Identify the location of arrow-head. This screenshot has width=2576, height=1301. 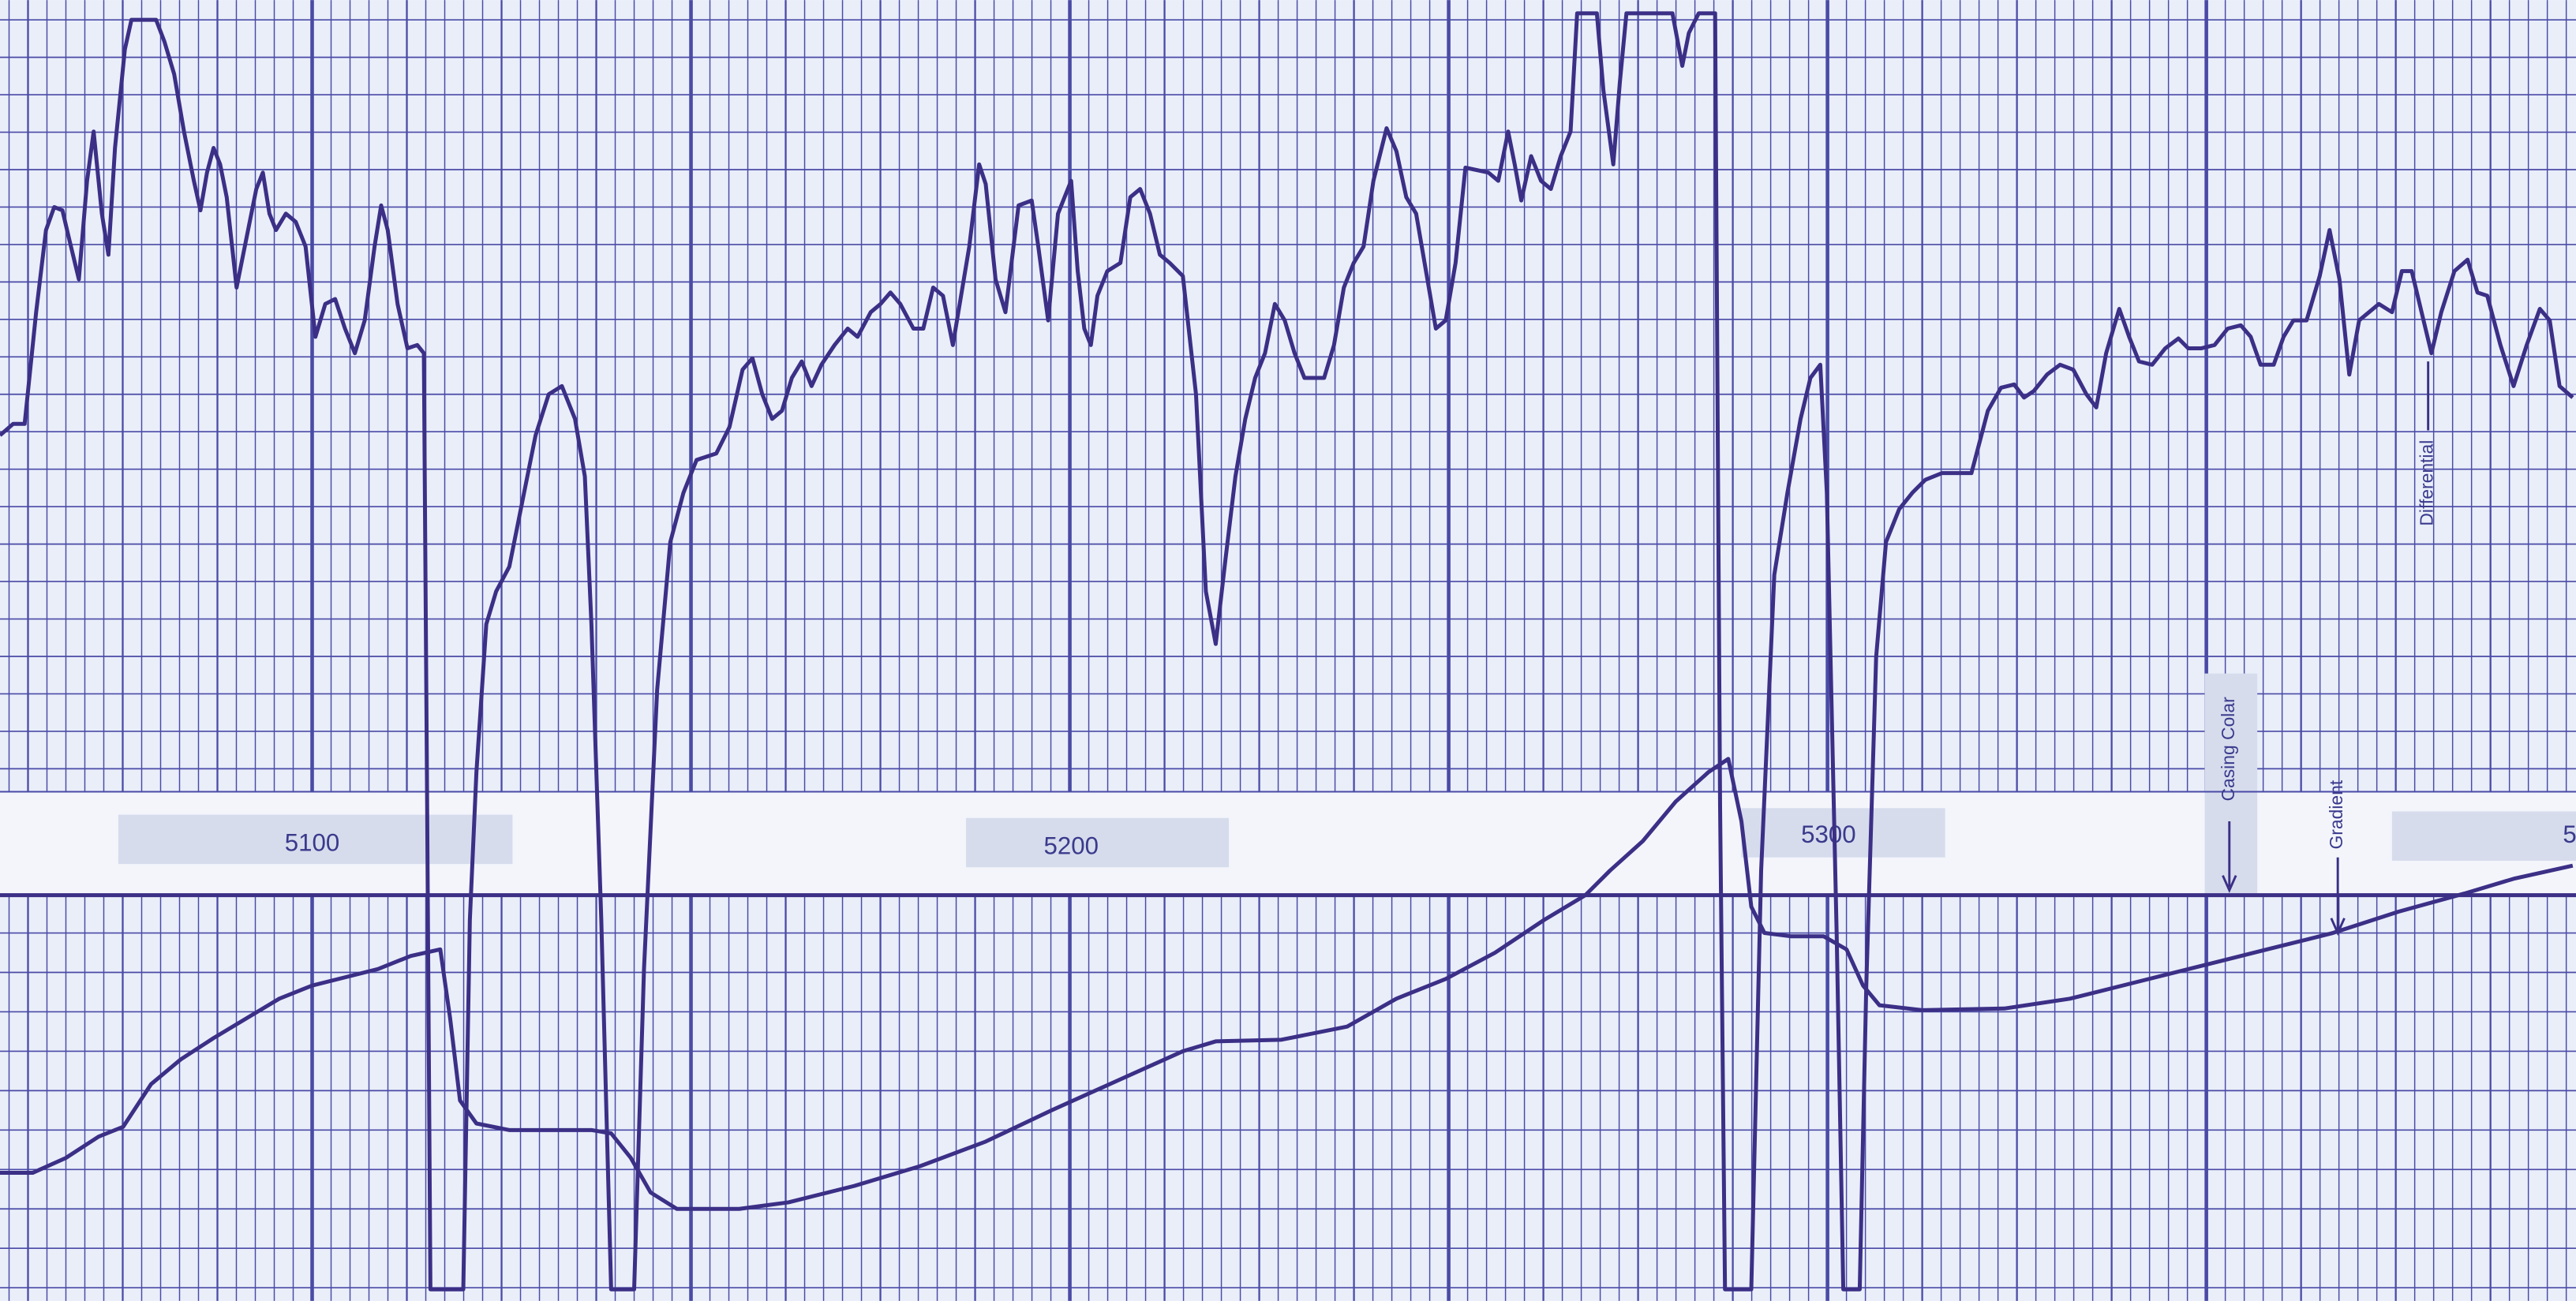
(2229, 884).